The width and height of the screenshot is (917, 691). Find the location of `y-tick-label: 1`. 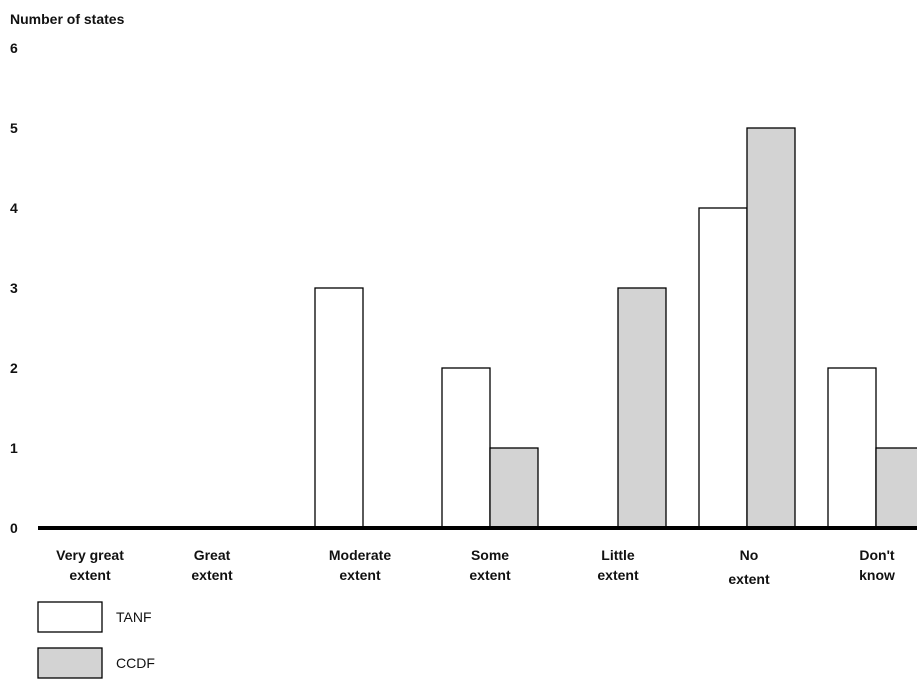

y-tick-label: 1 is located at coordinates (14, 448).